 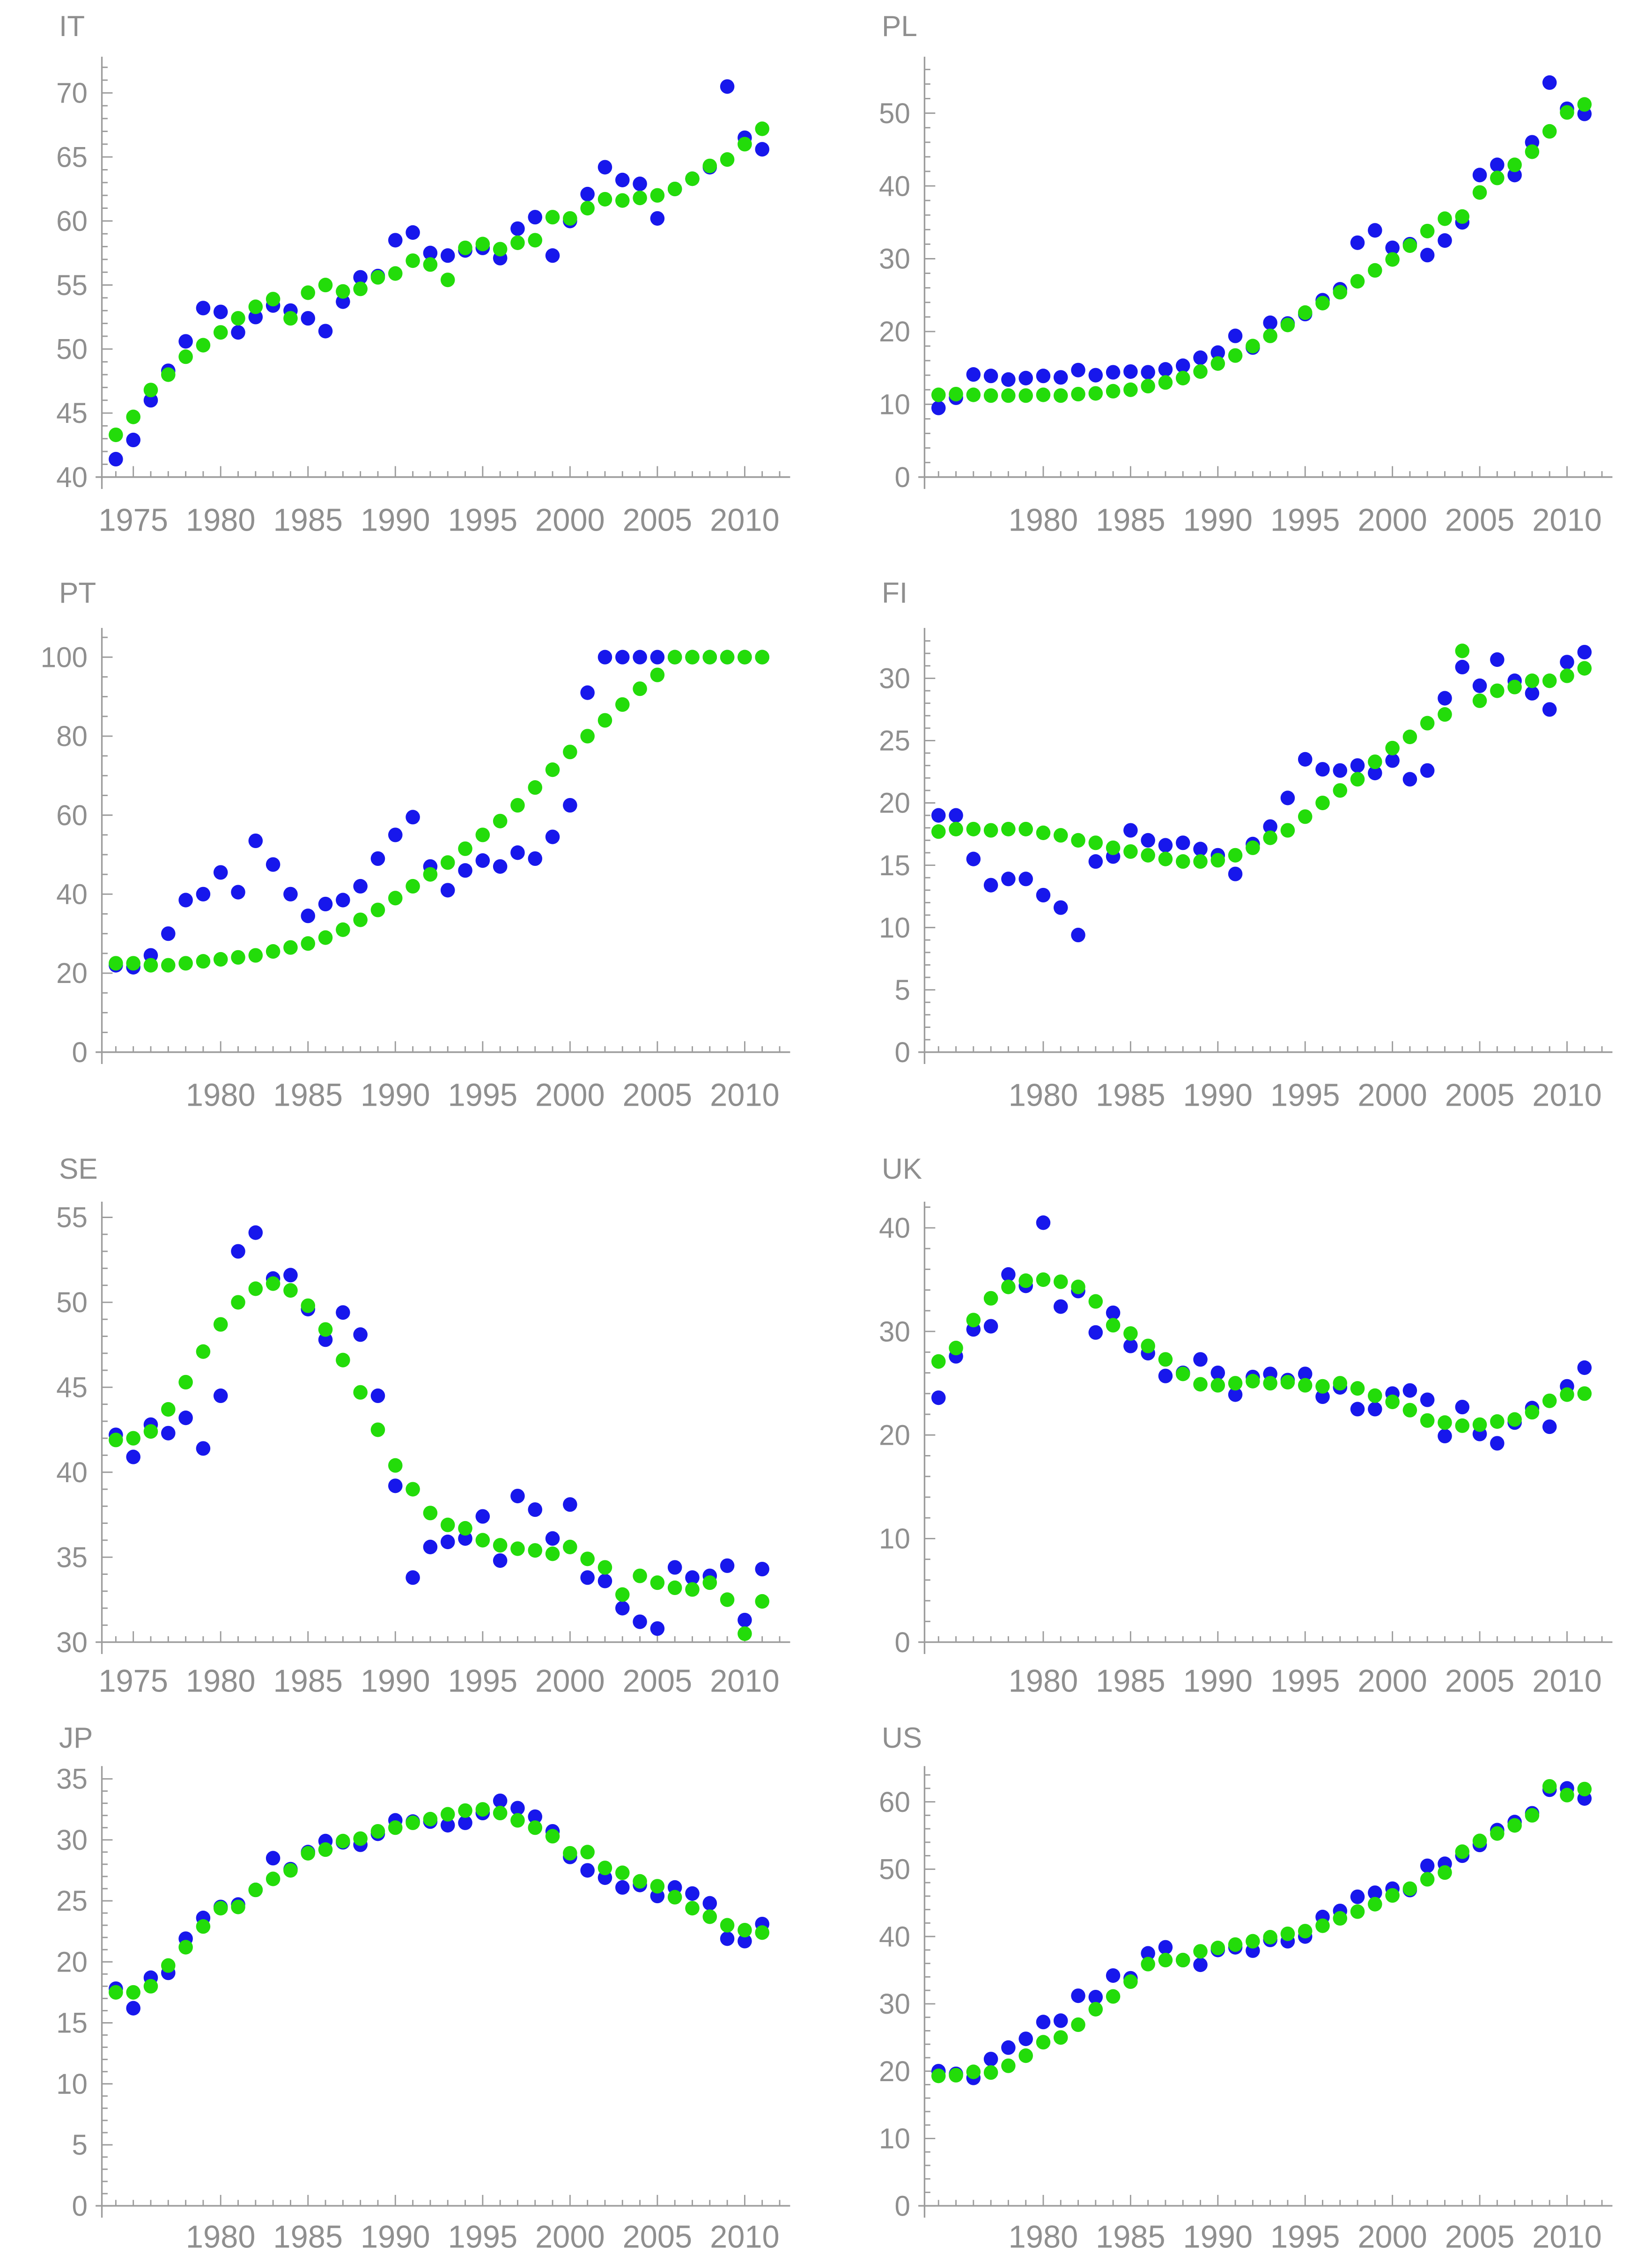 What do you see at coordinates (72, 1901) in the screenshot?
I see `y-tick-label: 25` at bounding box center [72, 1901].